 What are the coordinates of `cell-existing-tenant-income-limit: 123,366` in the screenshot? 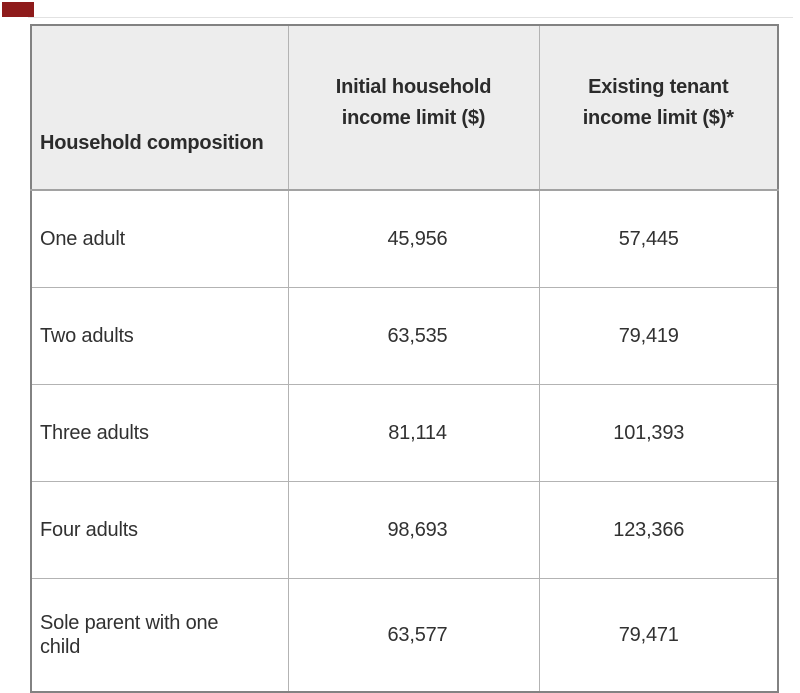 It's located at (658, 530).